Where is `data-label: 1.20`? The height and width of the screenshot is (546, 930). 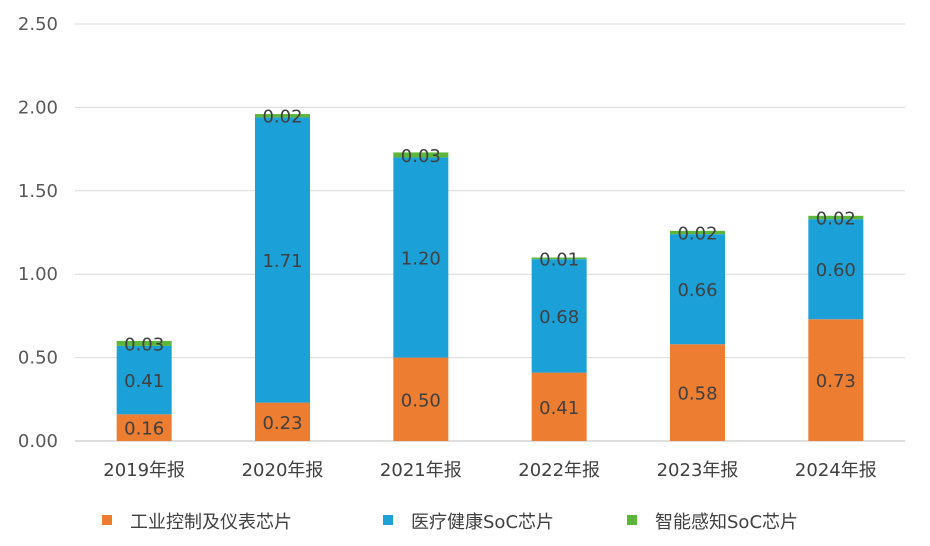 data-label: 1.20 is located at coordinates (421, 259).